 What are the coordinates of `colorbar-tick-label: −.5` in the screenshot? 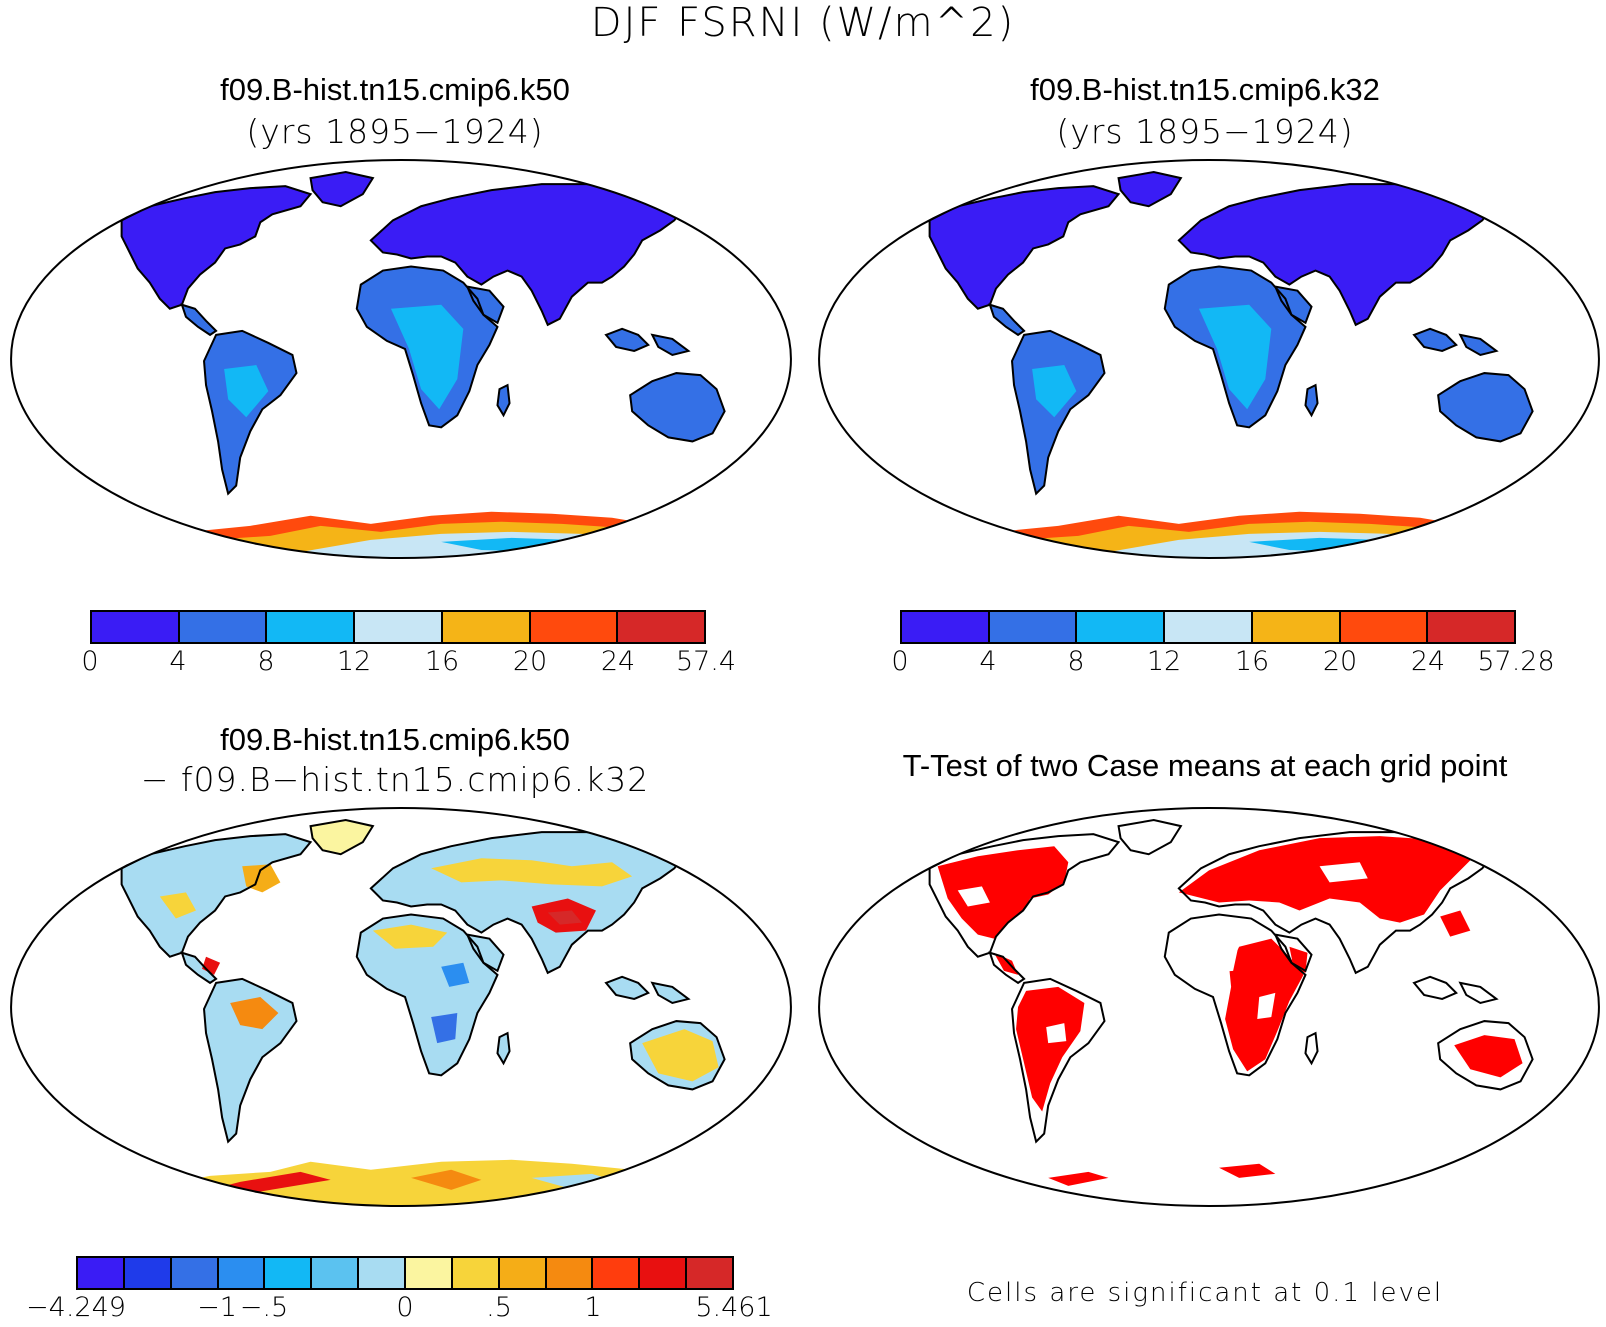 It's located at (264, 1307).